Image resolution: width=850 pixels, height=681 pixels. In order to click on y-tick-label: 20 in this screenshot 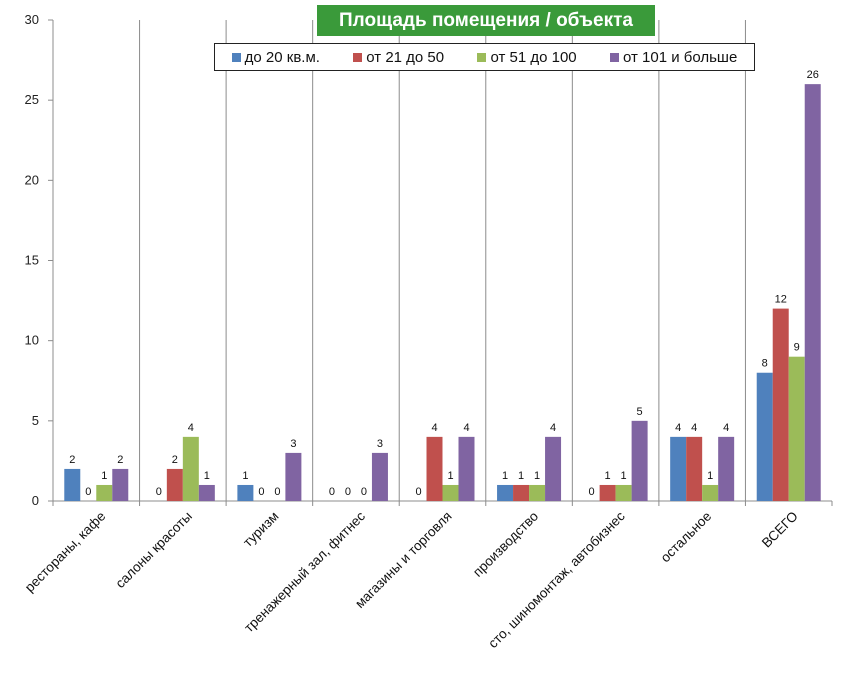, I will do `click(32, 179)`.